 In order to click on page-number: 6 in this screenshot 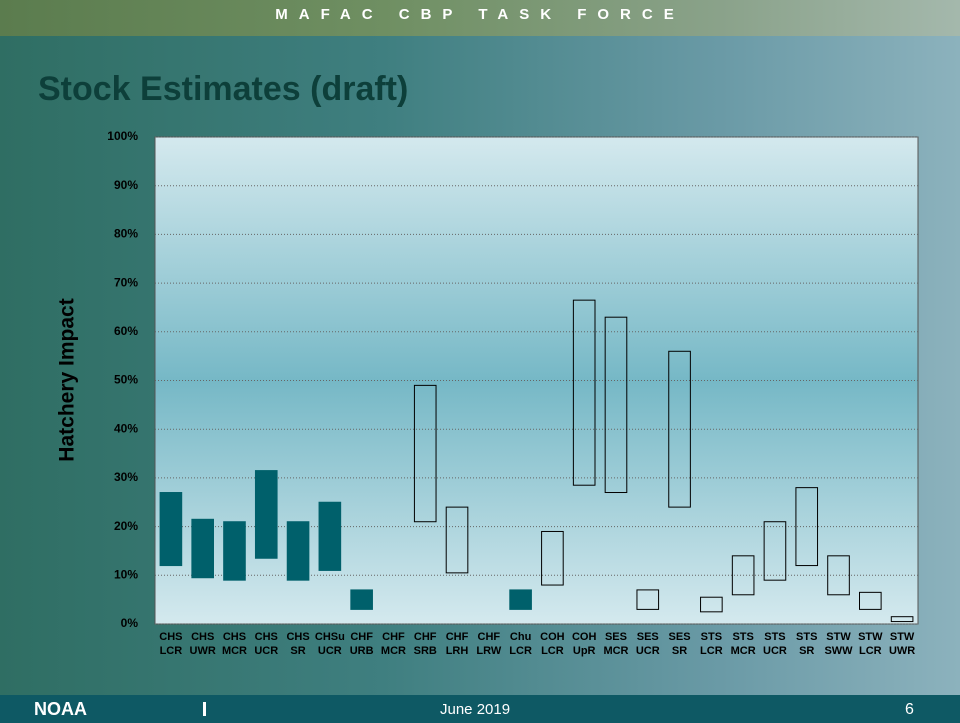, I will do `click(909, 709)`.